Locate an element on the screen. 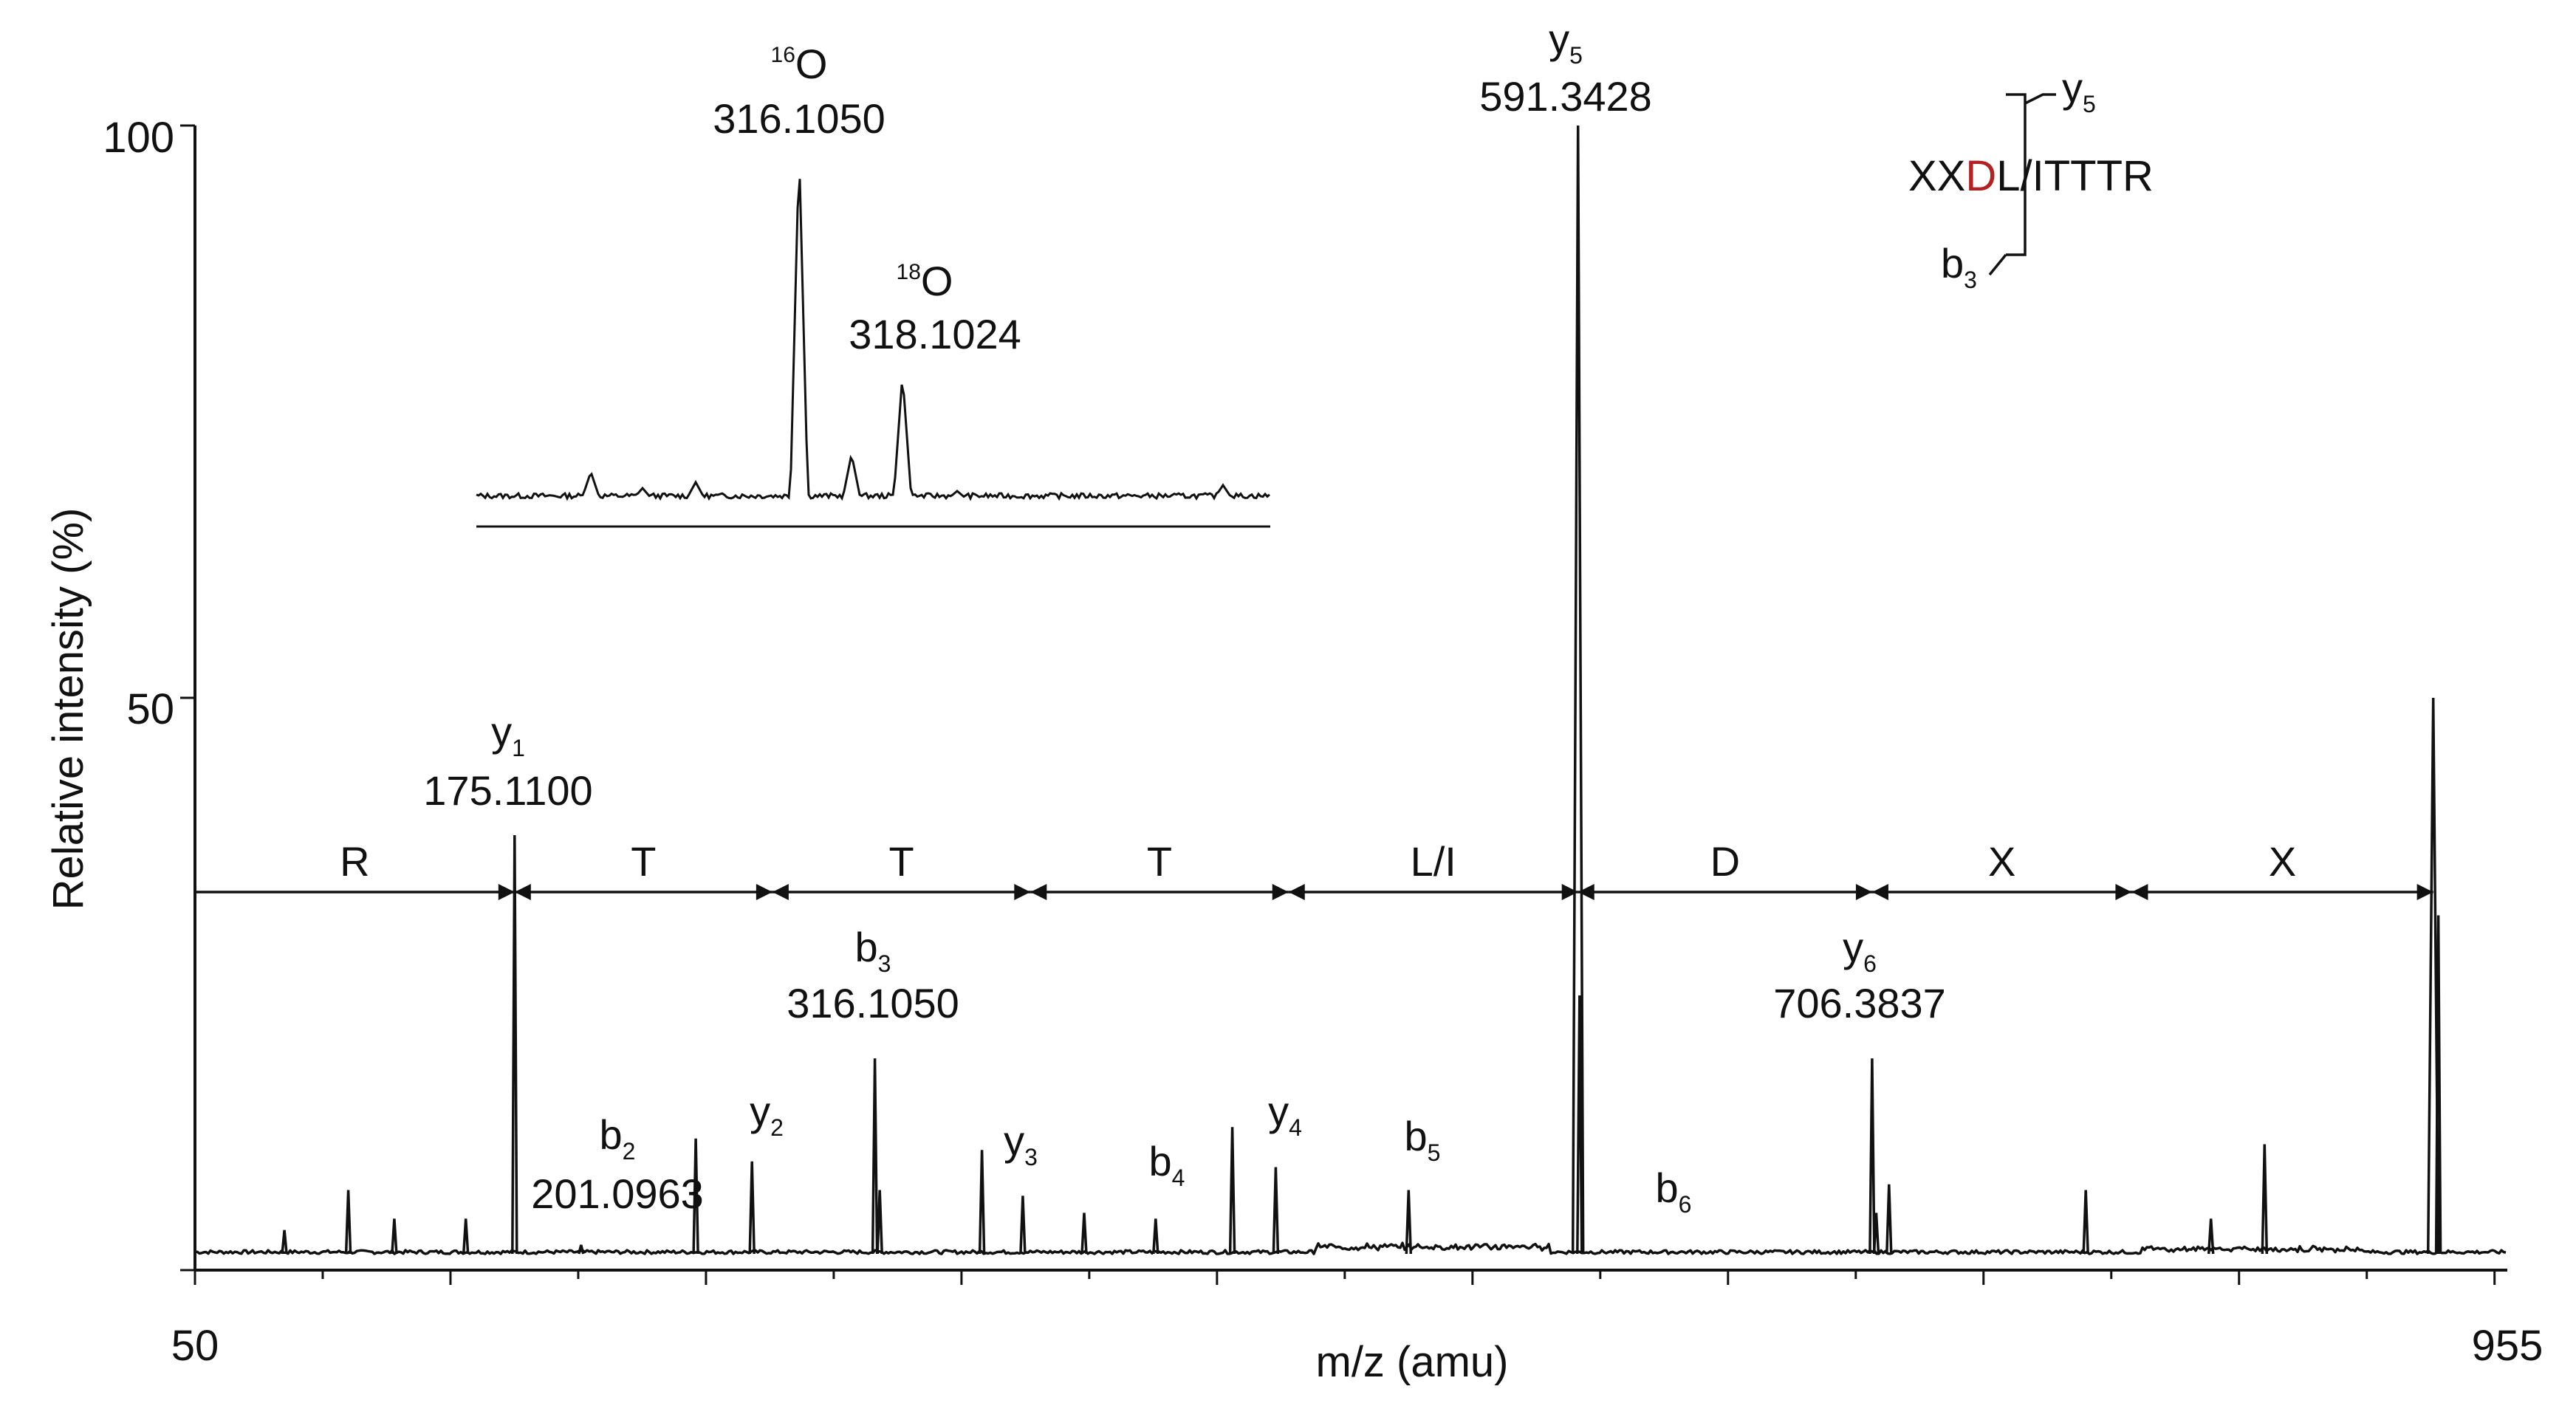 The height and width of the screenshot is (1406, 2576). ion-label: y5 is located at coordinates (1566, 43).